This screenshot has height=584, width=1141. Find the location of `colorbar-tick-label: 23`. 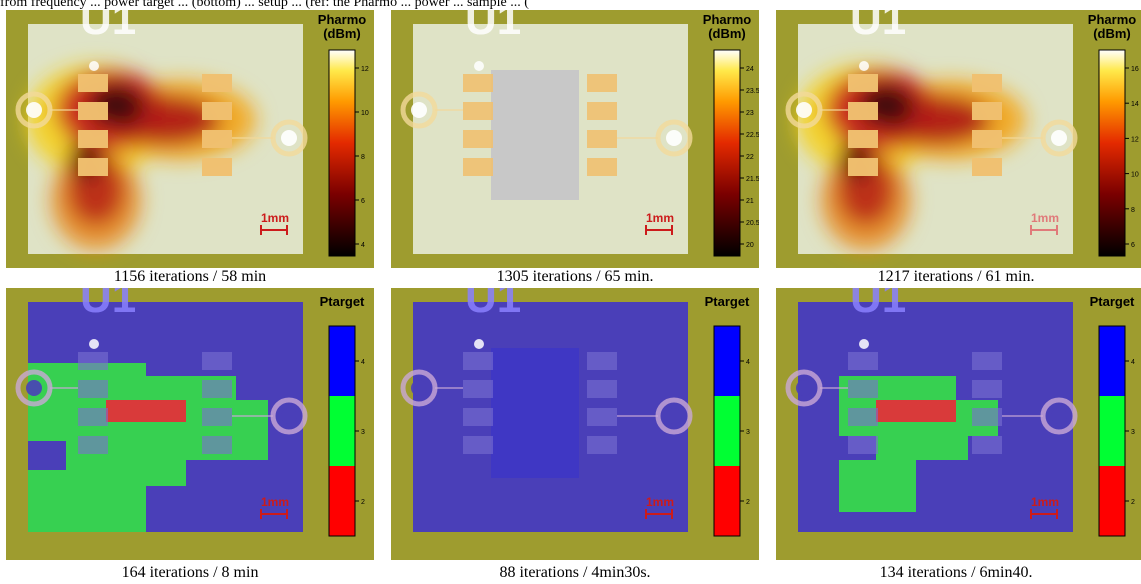

colorbar-tick-label: 23 is located at coordinates (750, 113).